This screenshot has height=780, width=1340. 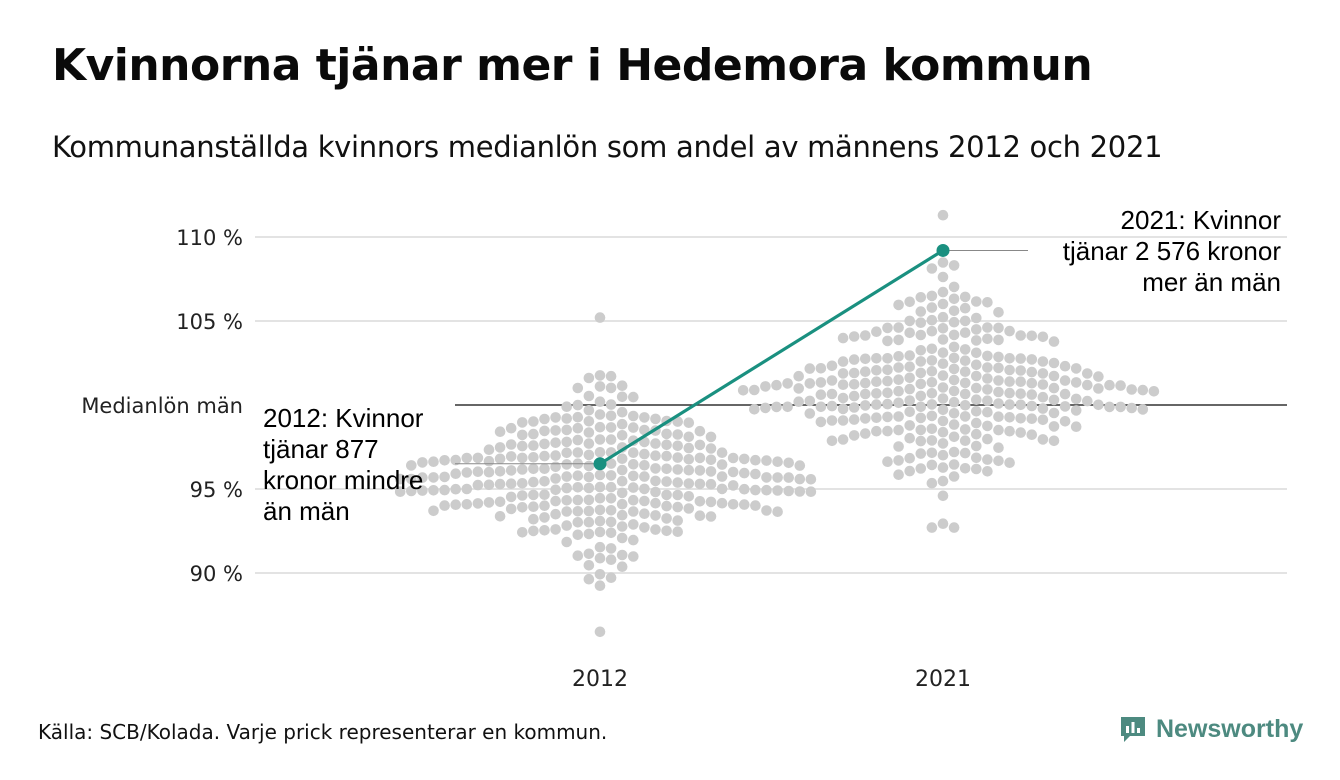 What do you see at coordinates (943, 250) in the screenshot?
I see `highlight-dot-2021` at bounding box center [943, 250].